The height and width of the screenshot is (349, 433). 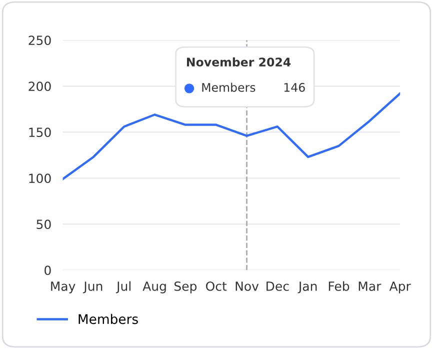 I want to click on y-tick-label: 0, so click(x=47, y=271).